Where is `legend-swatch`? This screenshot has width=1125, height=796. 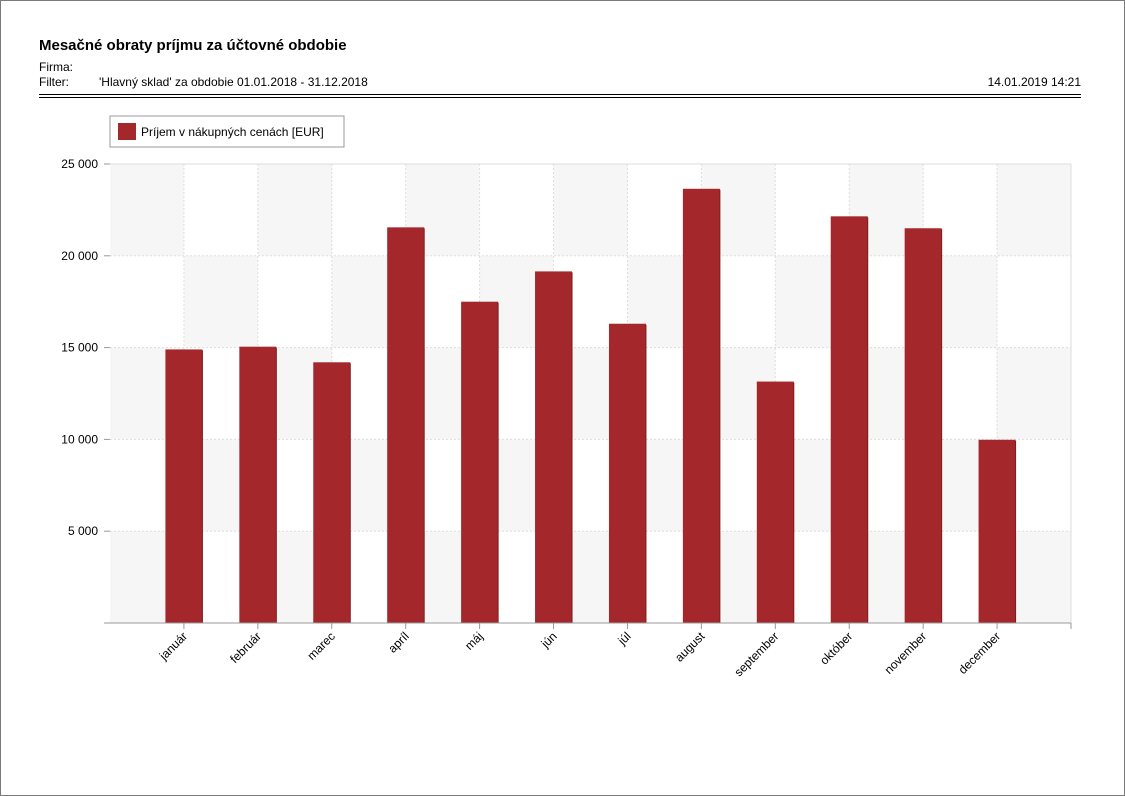 legend-swatch is located at coordinates (127, 131).